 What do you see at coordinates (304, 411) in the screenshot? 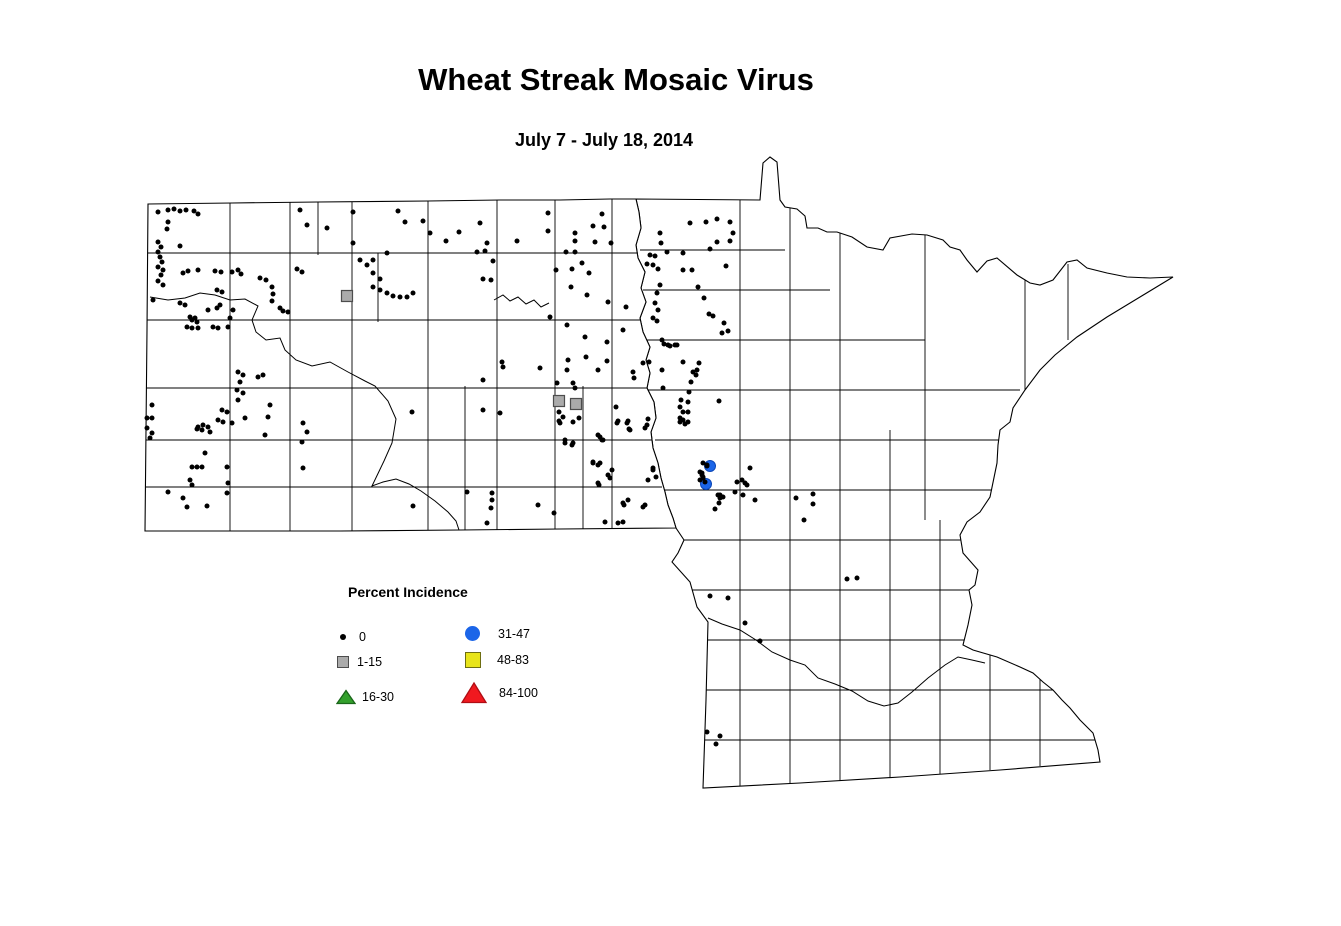
I see `missouri-river` at bounding box center [304, 411].